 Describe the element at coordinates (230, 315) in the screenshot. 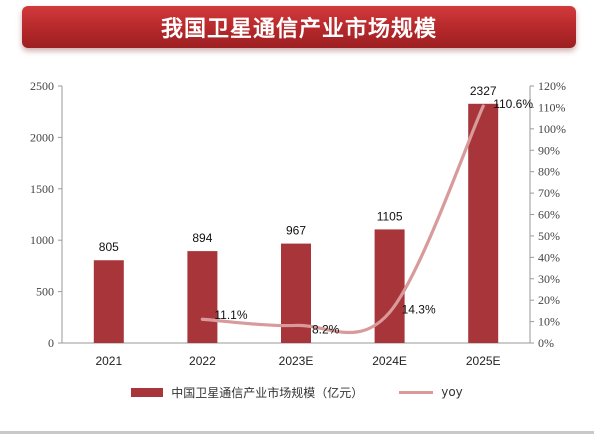

I see `yoy-value-label: 11.1%` at that location.